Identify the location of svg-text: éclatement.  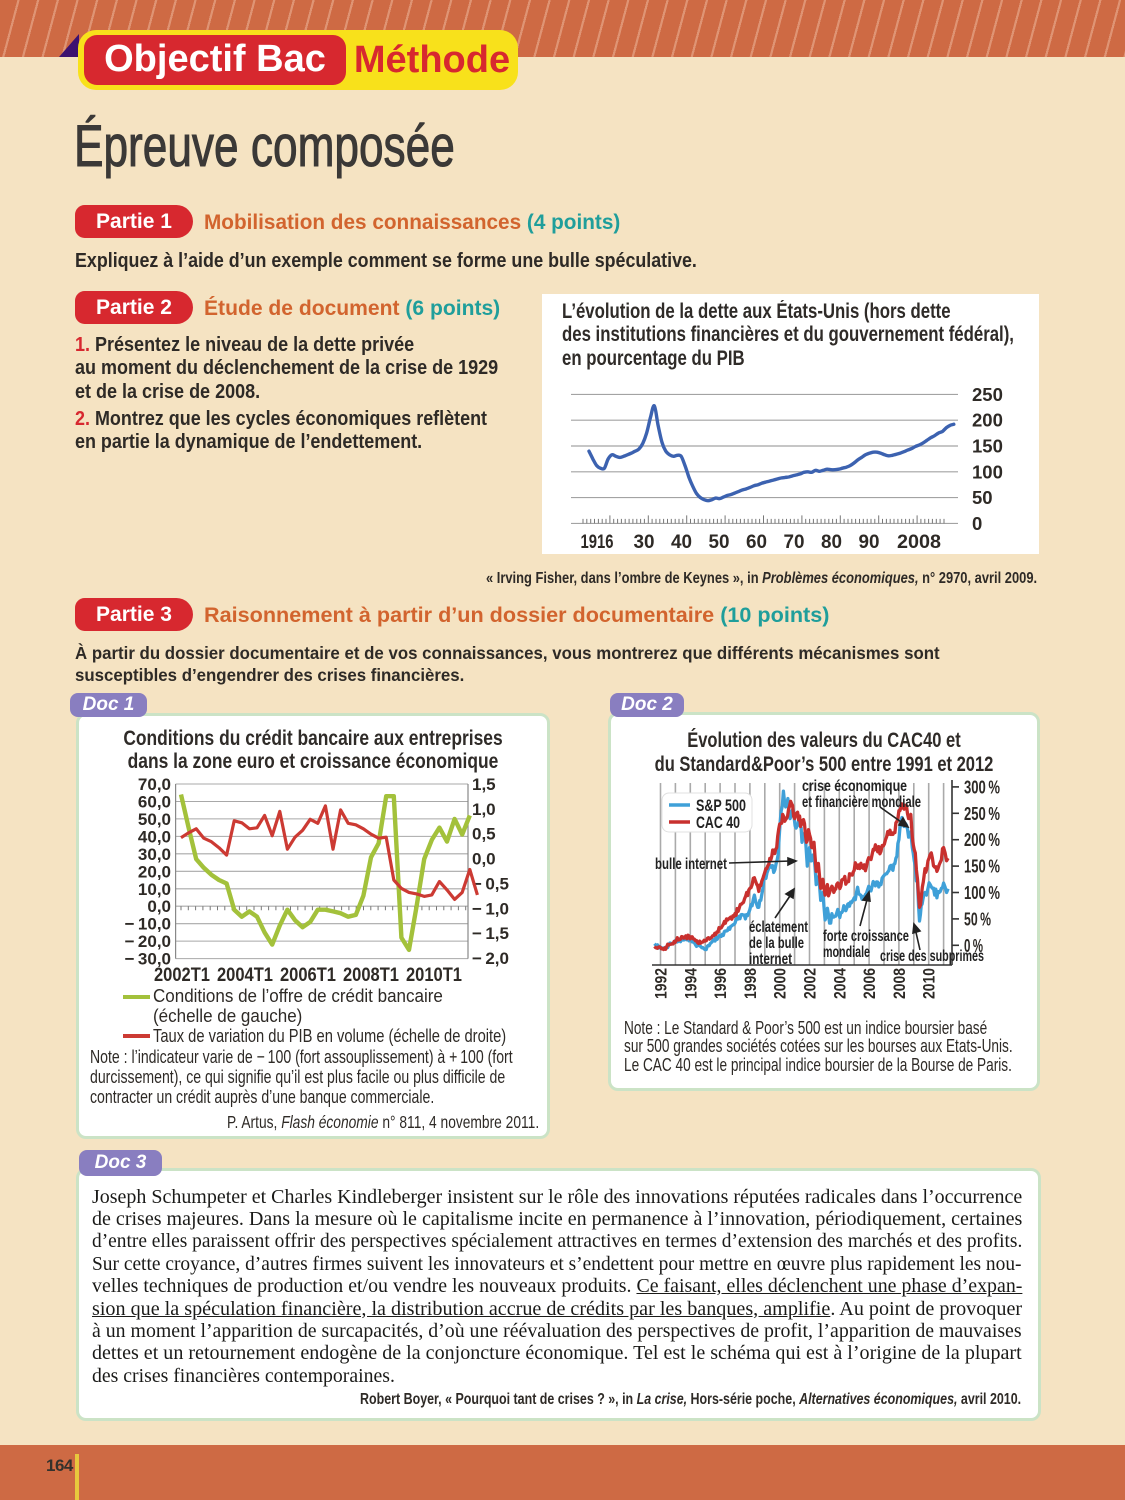
(778, 927).